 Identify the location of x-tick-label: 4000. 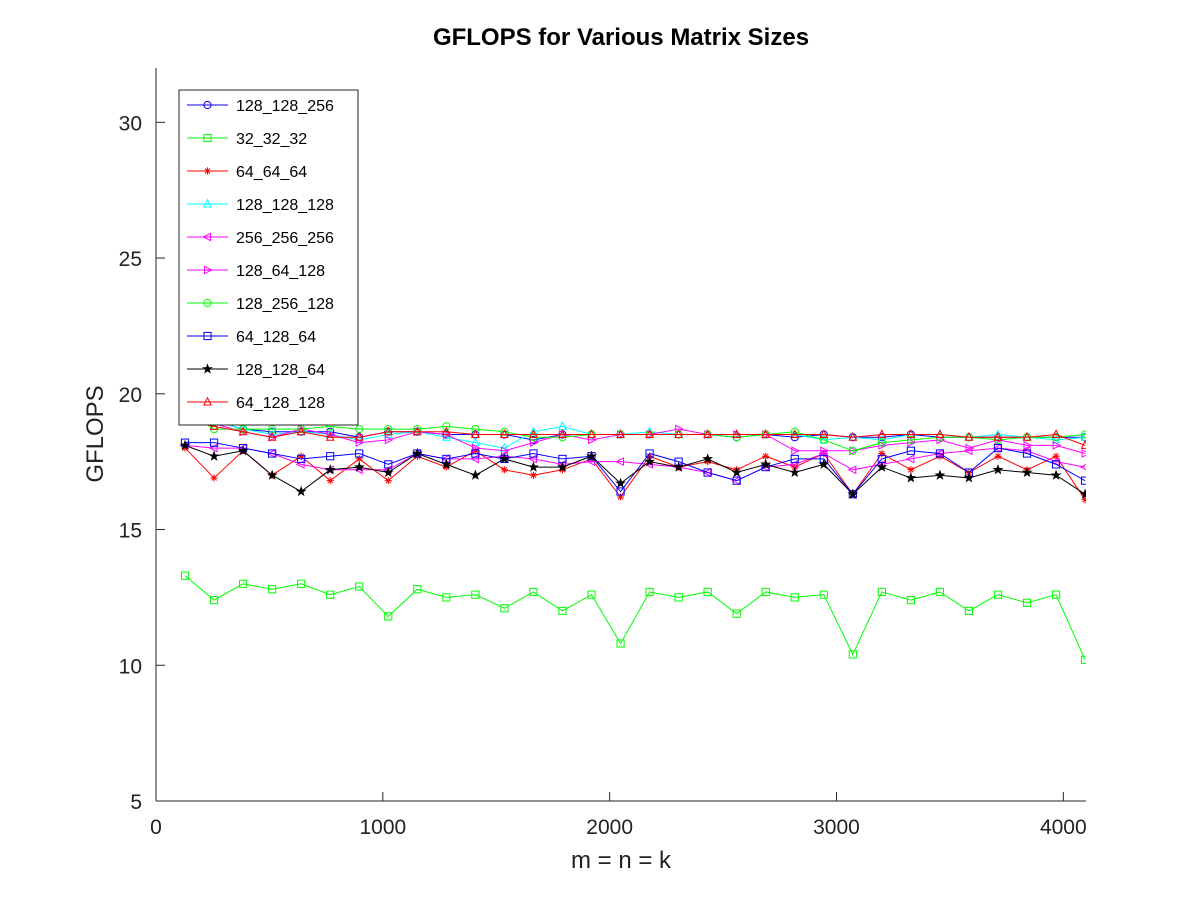
(1063, 827).